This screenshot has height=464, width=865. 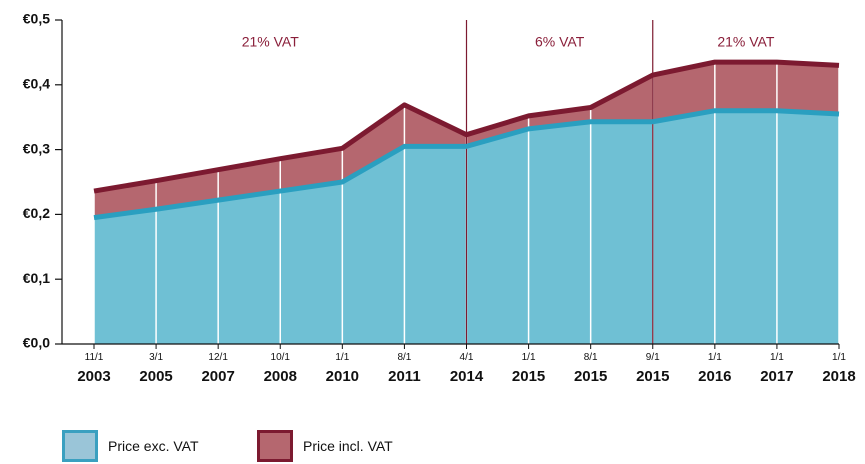 I want to click on x-tick-label: 1/1 2010, so click(x=342, y=368).